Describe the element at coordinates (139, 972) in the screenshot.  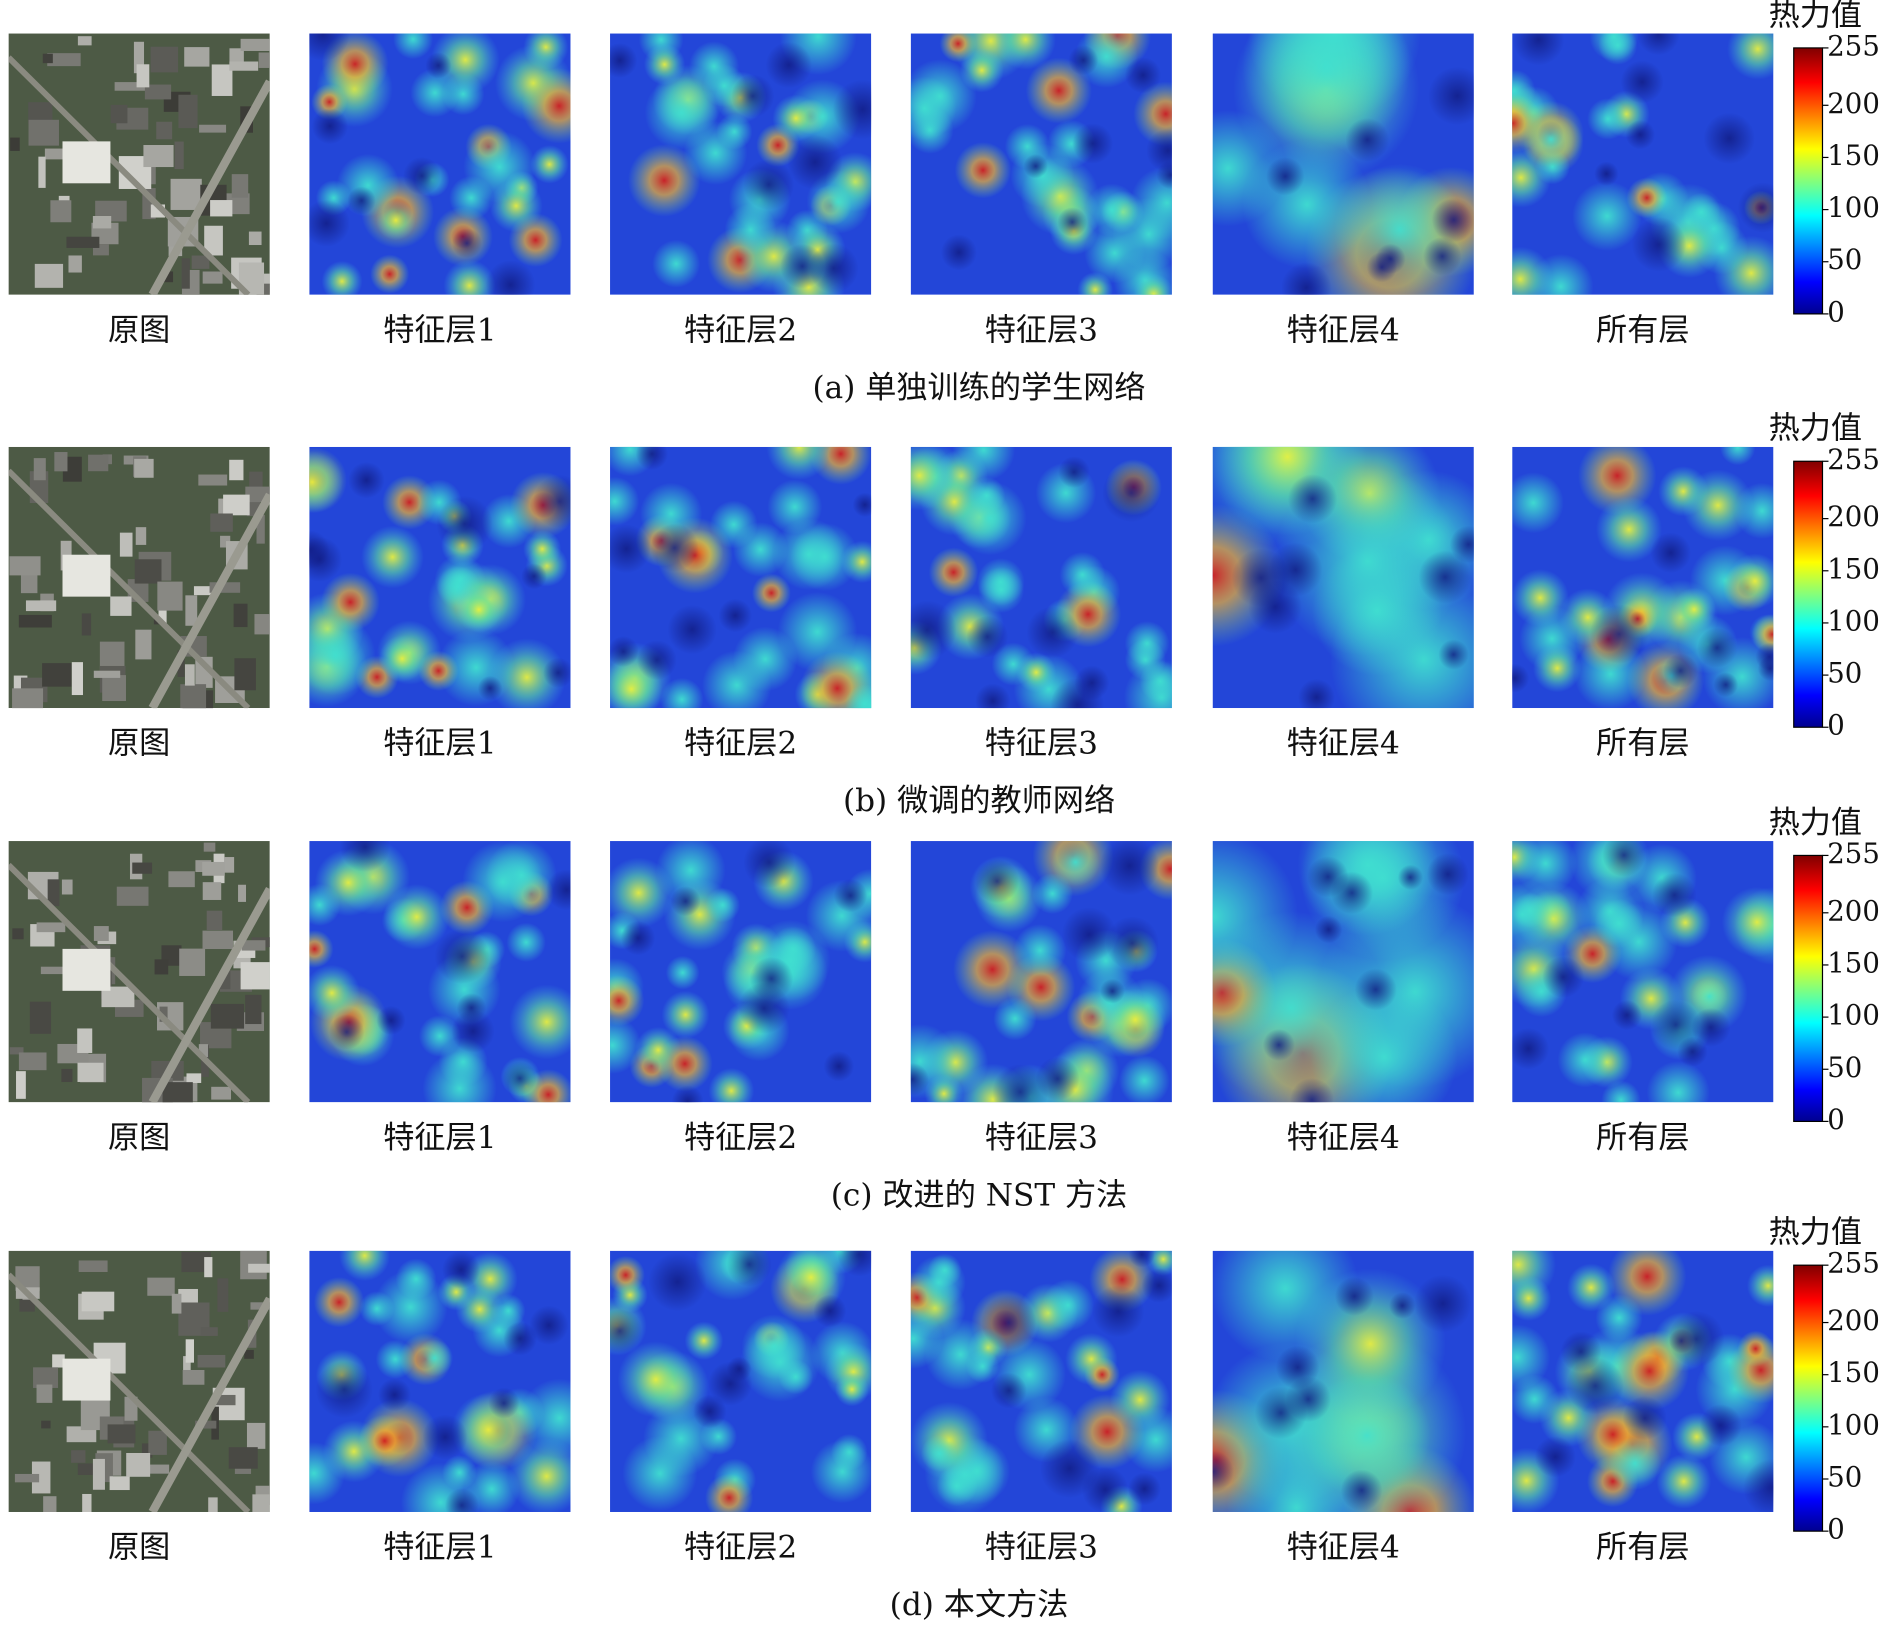
I see `aerial-image` at that location.